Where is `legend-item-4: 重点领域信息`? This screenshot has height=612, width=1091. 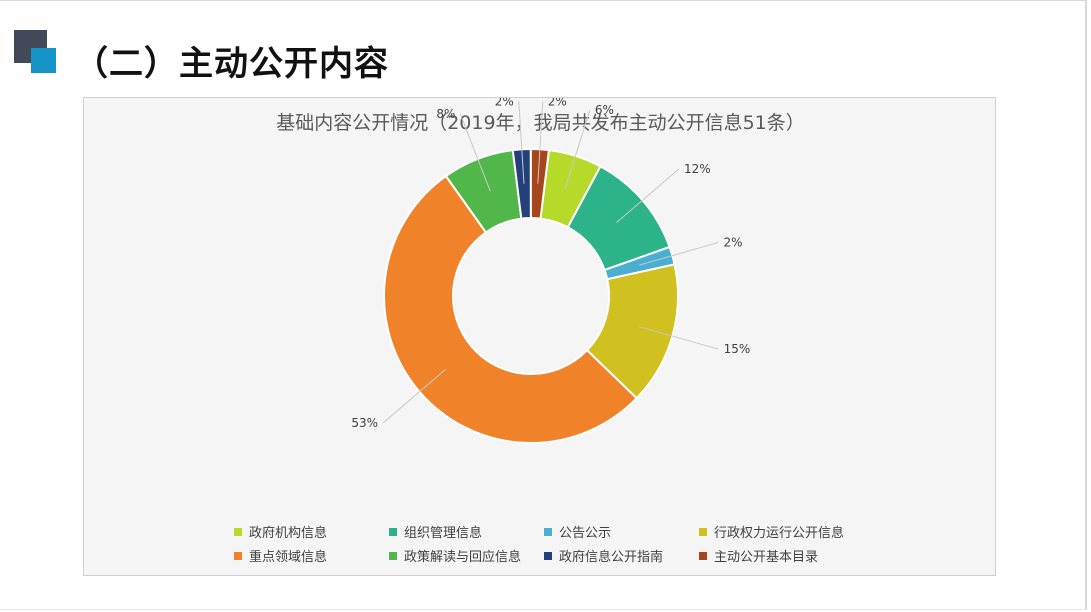 legend-item-4: 重点领域信息 is located at coordinates (311, 555).